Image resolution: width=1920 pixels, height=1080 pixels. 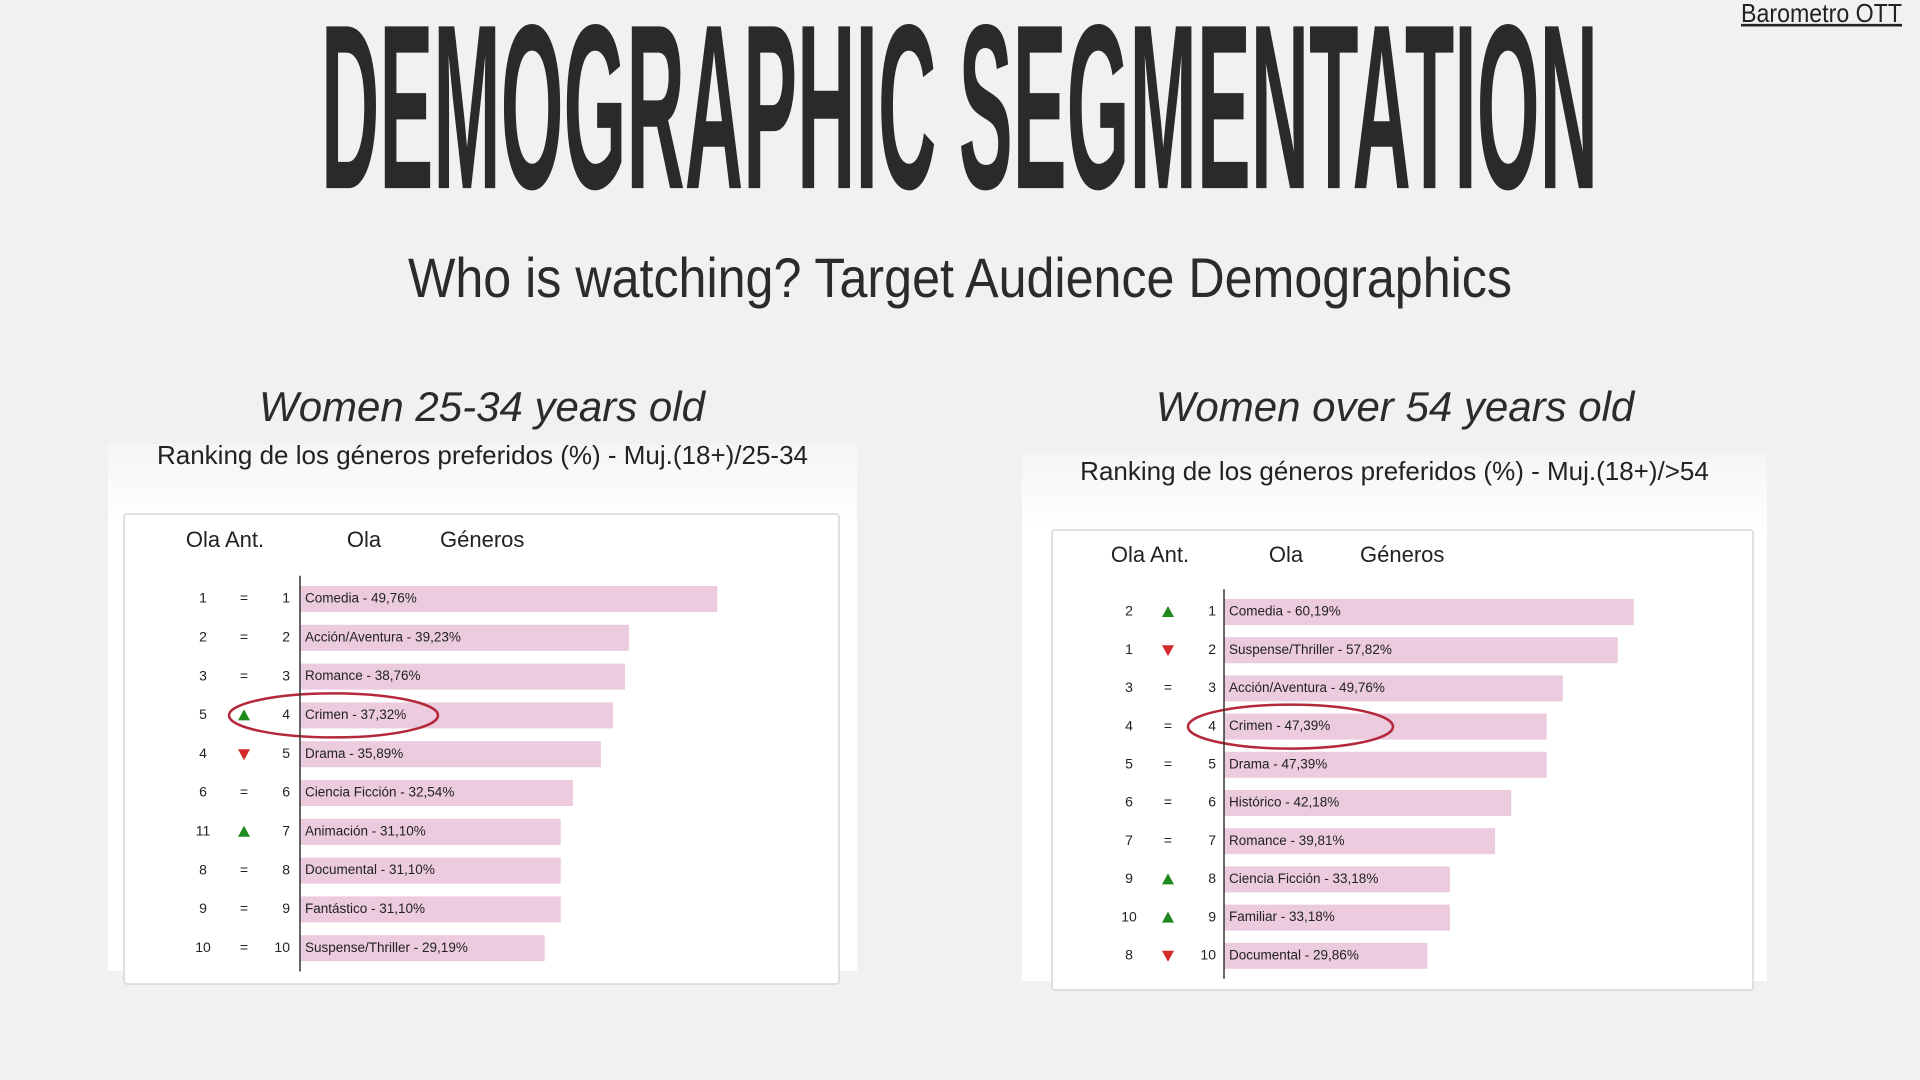 I want to click on bar-label: Romance - 38,76%, so click(x=363, y=675).